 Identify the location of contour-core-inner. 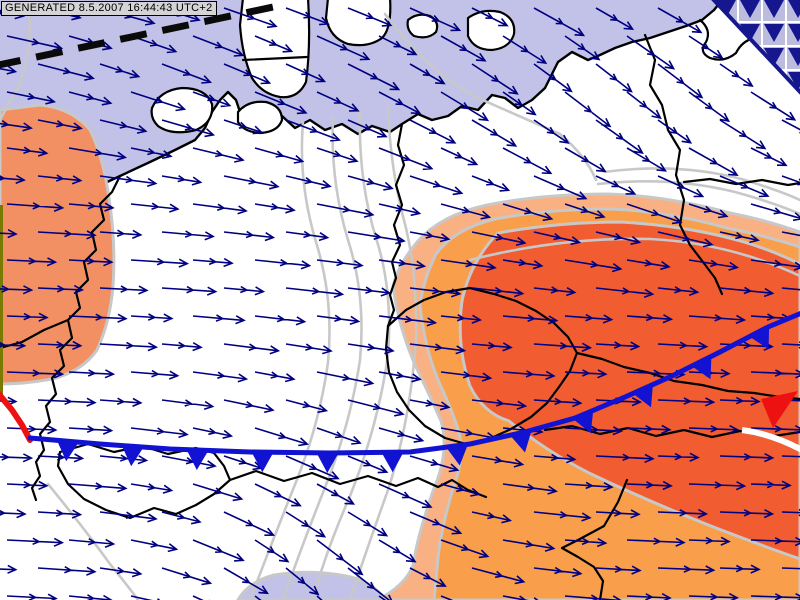
(634, 257).